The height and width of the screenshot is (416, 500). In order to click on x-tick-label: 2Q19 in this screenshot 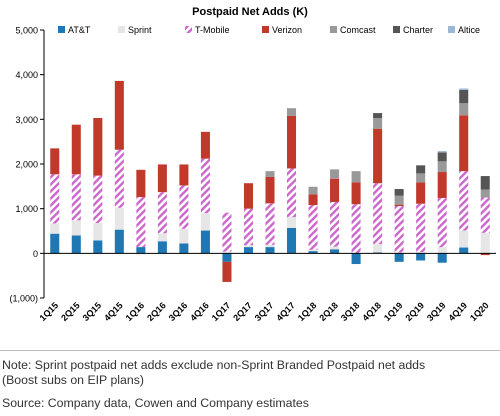, I will do `click(414, 311)`.